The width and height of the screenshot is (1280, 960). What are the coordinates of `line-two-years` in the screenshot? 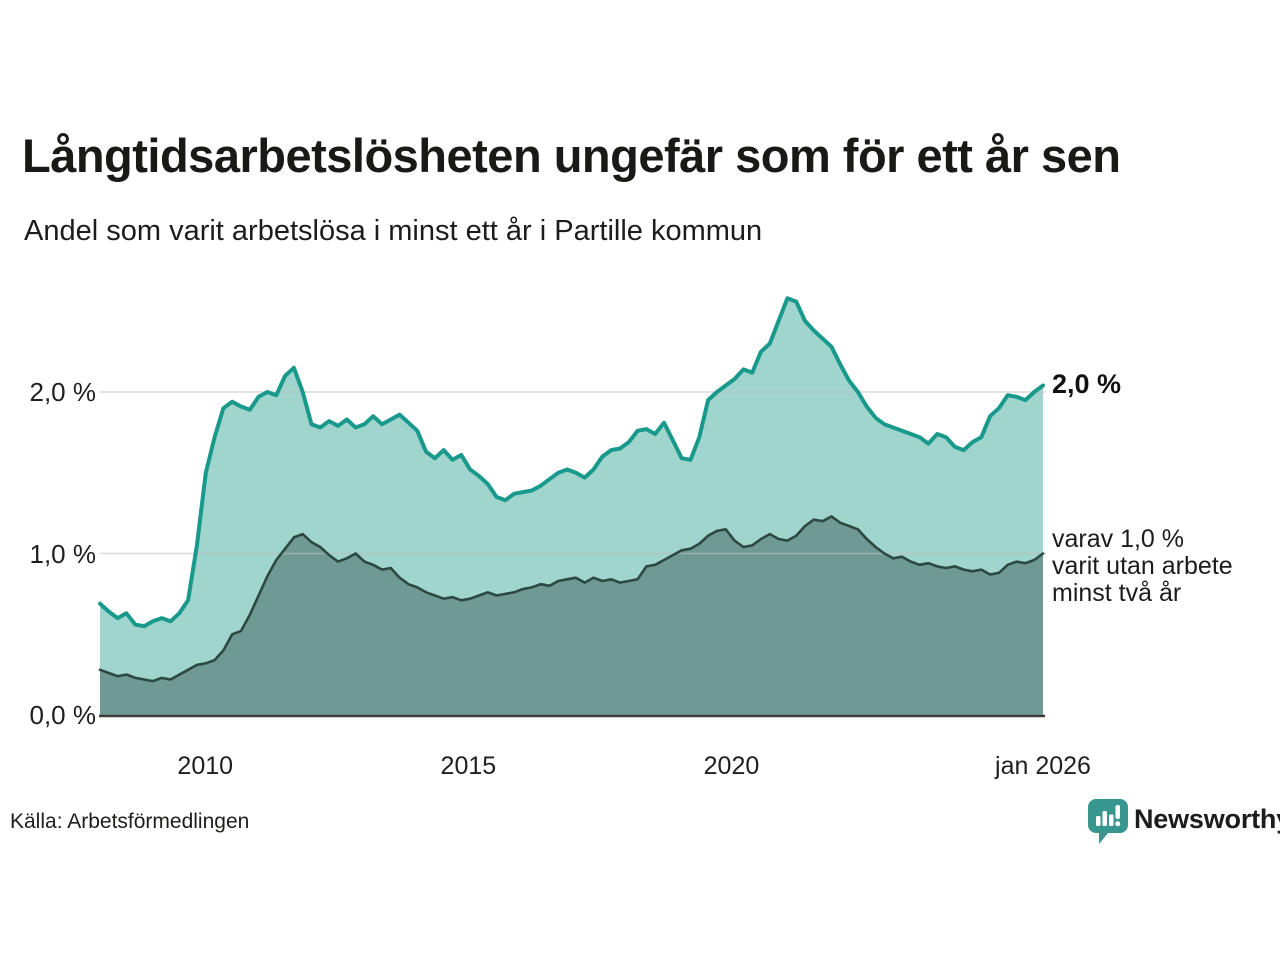 It's located at (571, 599).